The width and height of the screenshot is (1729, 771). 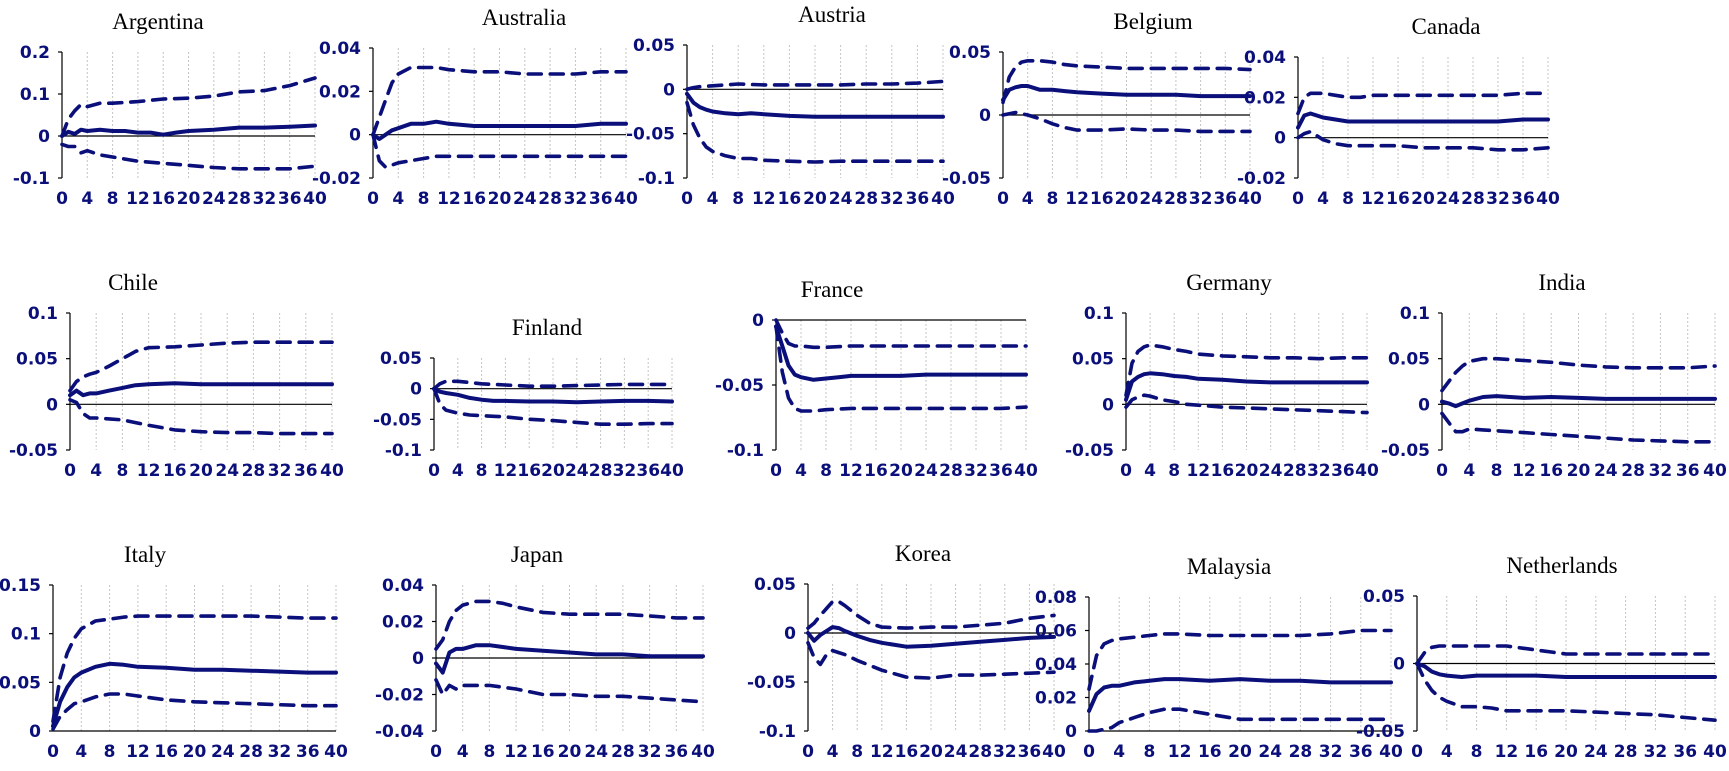 What do you see at coordinates (170, 109) in the screenshot?
I see `panel-argentina: Argentina-0.100.10.20 4 8 12 16 20 24 28 32 36 40` at bounding box center [170, 109].